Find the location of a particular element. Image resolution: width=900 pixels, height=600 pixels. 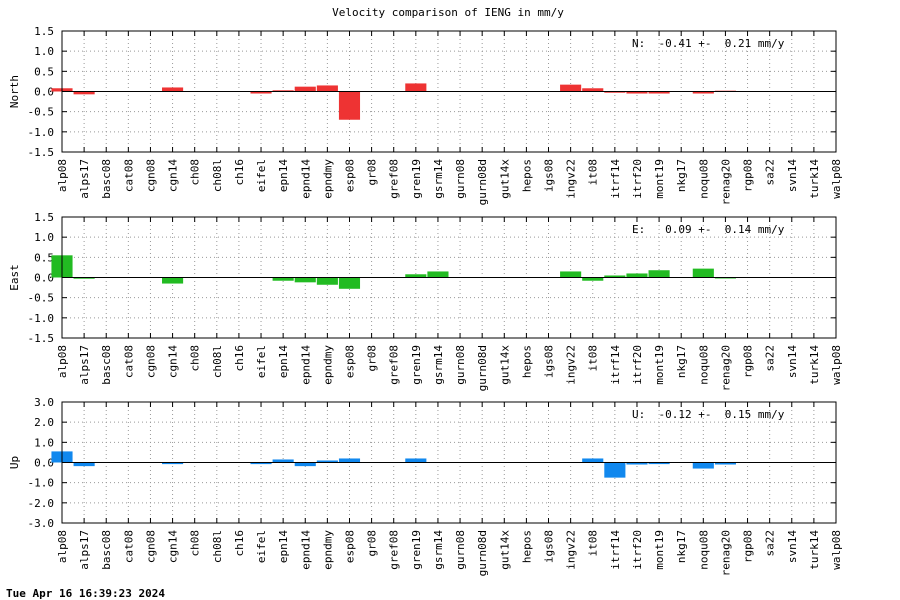

category-label: mont19 is located at coordinates (659, 550).